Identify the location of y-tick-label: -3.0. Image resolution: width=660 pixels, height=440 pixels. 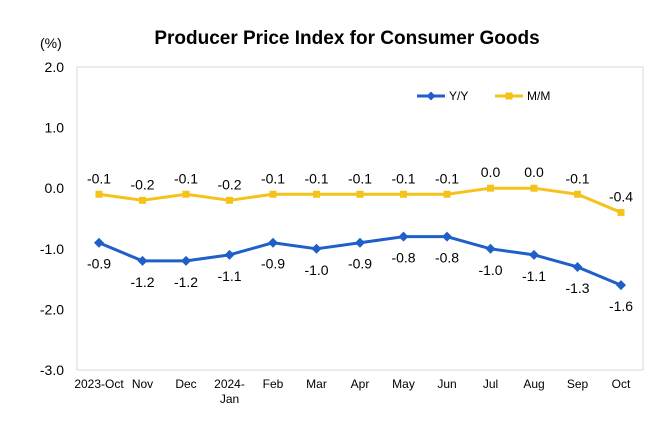
(52, 370).